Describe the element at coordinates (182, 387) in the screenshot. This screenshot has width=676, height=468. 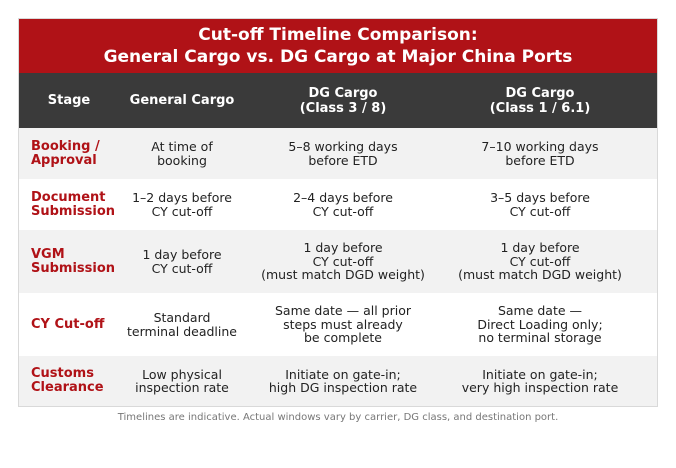
I see `cell-text: inspection rate` at that location.